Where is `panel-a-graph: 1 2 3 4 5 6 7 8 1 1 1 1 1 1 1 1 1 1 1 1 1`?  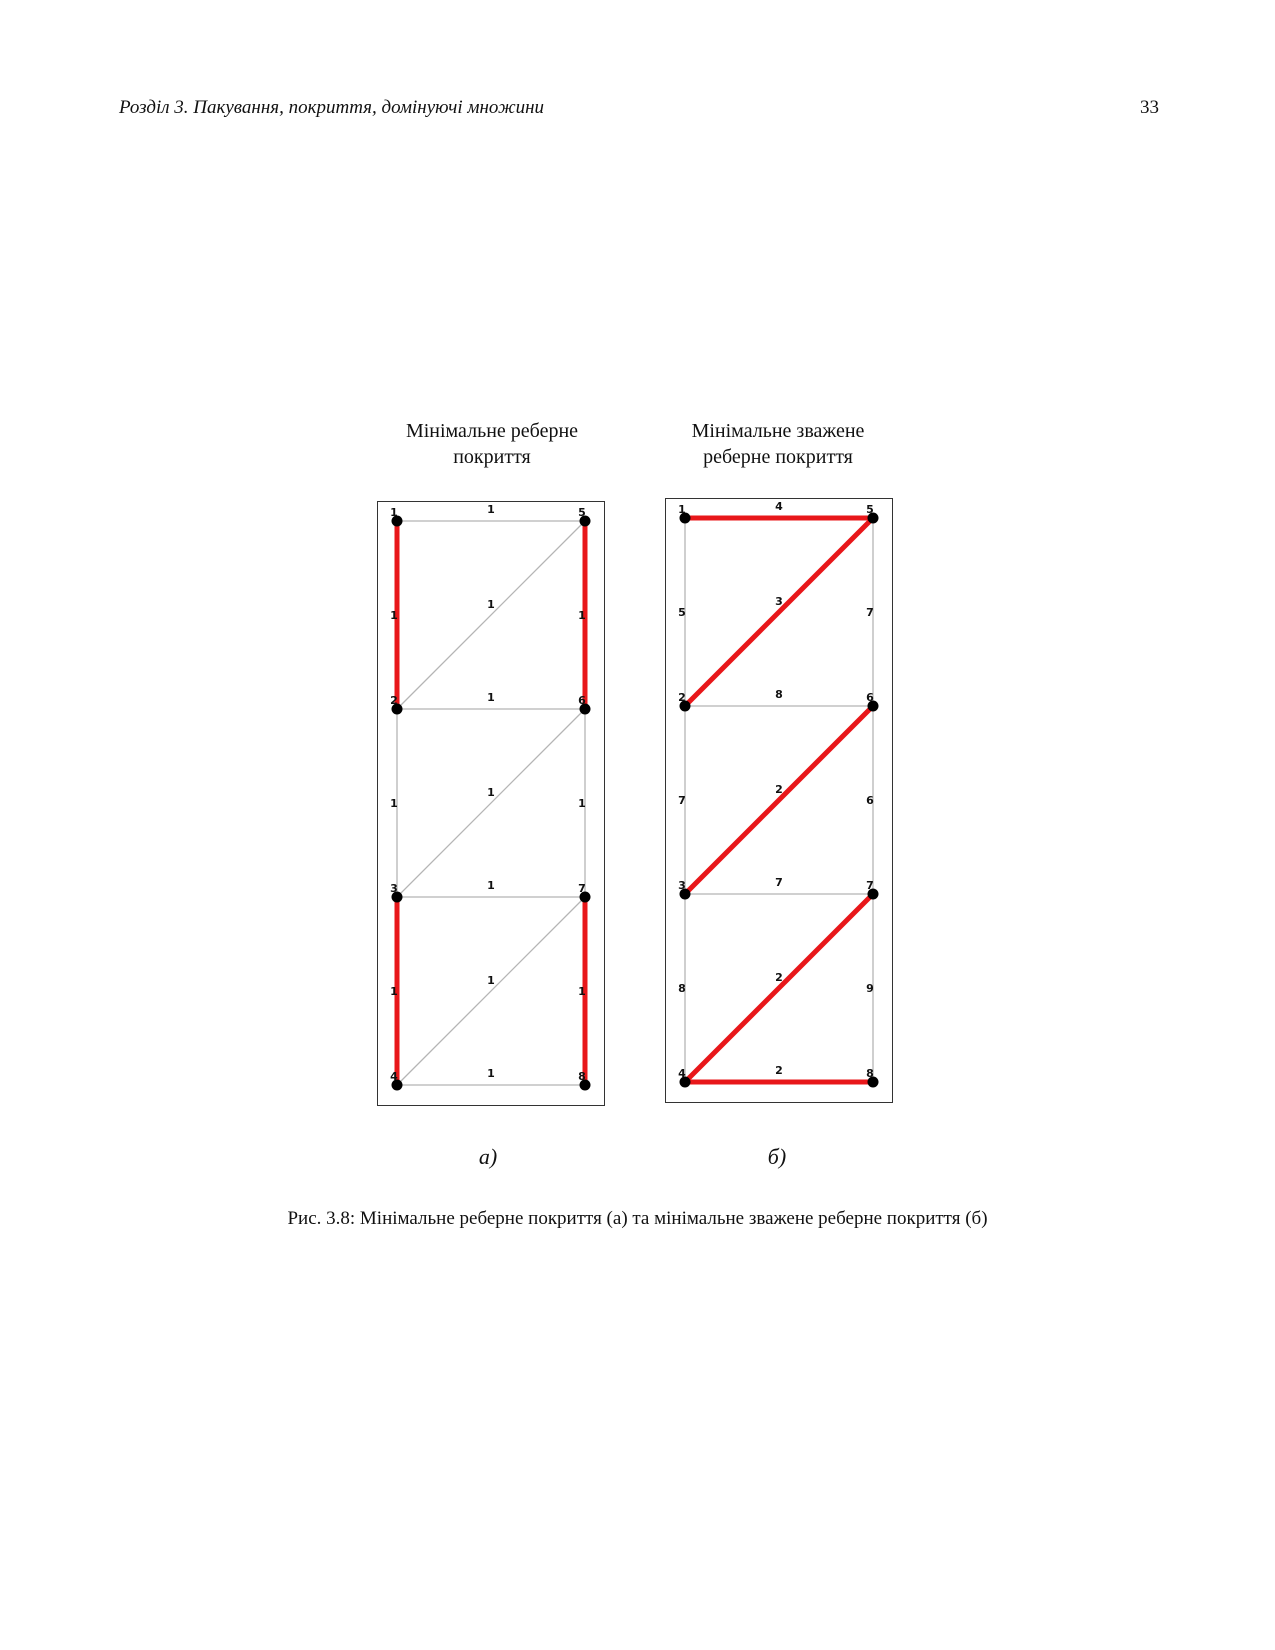 panel-a-graph: 1 2 3 4 5 6 7 8 1 1 1 1 1 1 1 1 1 1 1 1 1 is located at coordinates (491, 803).